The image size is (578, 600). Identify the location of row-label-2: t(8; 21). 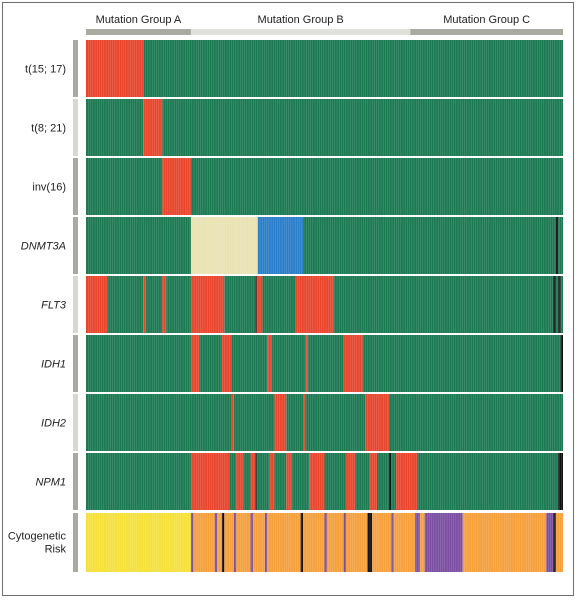
(48, 129).